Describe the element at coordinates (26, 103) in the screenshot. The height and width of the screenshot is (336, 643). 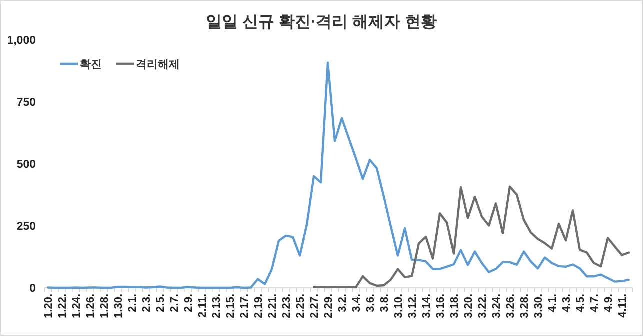
I see `y-tick-label: 750` at that location.